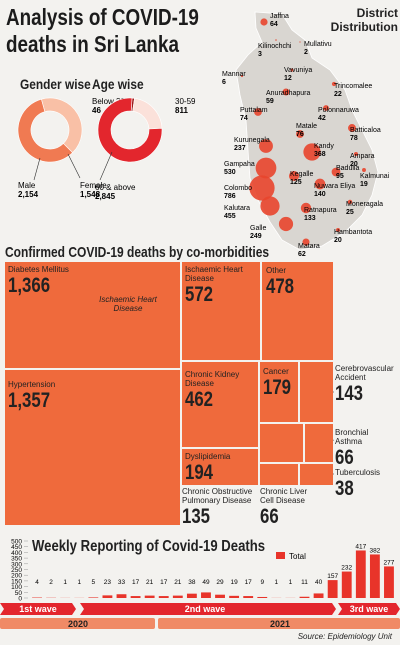 This screenshot has height=645, width=400. Describe the element at coordinates (16, 547) in the screenshot. I see `y-tick-label: 450` at that location.